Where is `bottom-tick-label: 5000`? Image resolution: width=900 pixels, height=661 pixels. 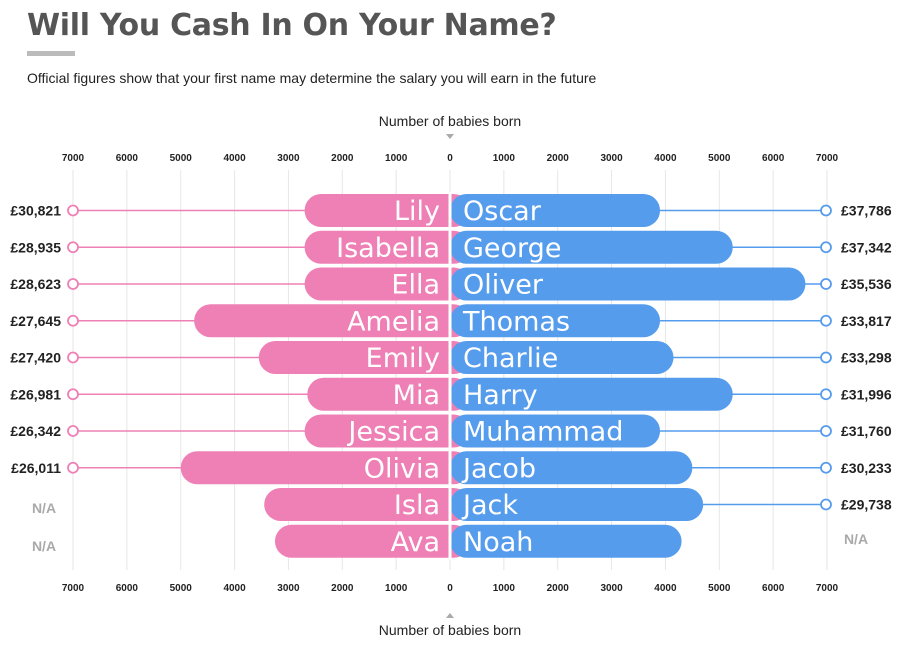
bottom-tick-label: 5000 is located at coordinates (181, 588).